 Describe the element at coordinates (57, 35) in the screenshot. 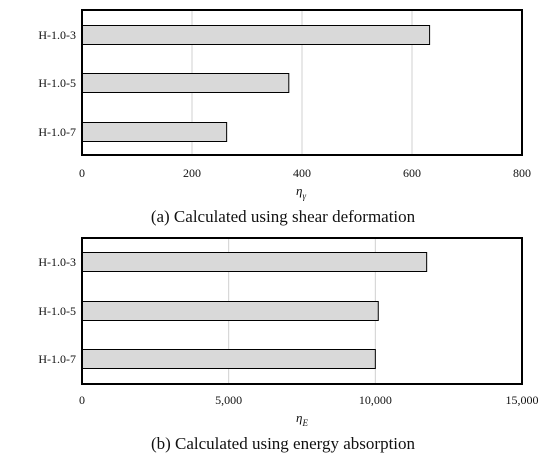

I see `panel-a-category-label: H-1.0-3` at that location.